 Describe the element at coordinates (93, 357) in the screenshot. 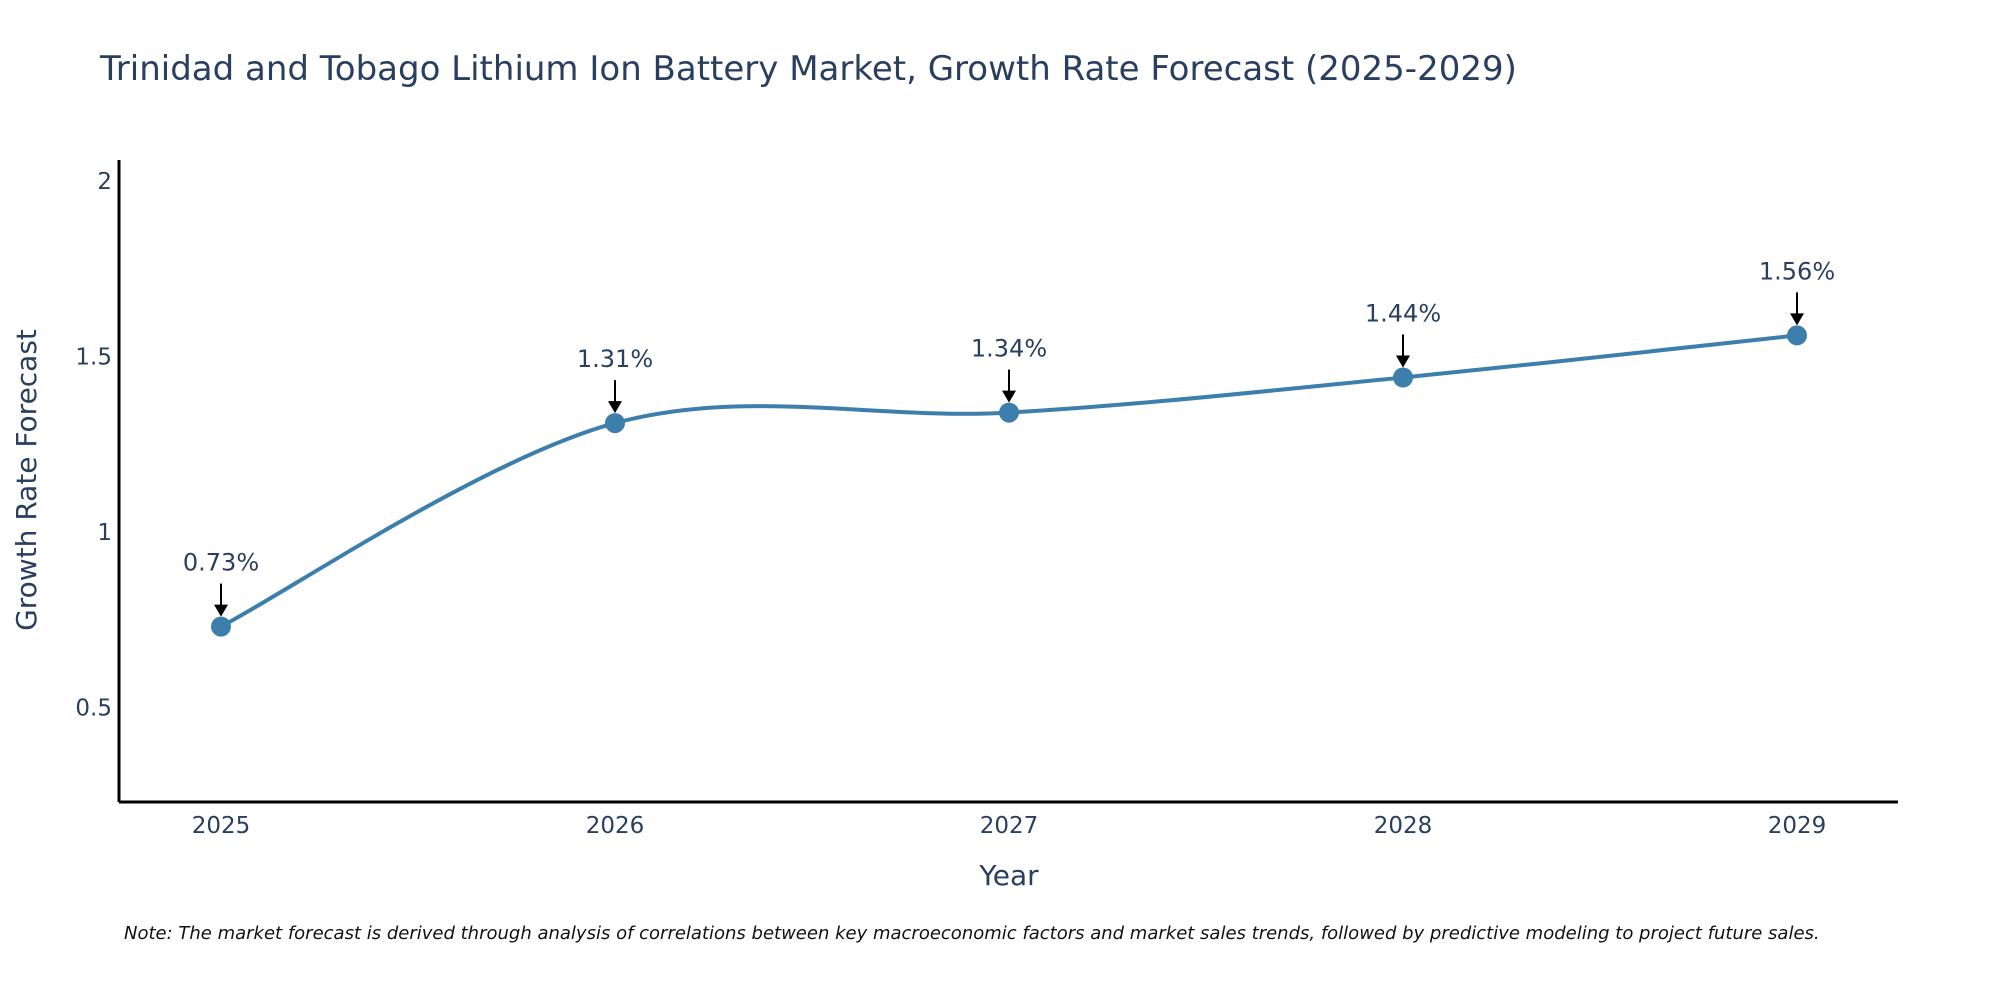

I see `y-tick-label: 1.5` at that location.